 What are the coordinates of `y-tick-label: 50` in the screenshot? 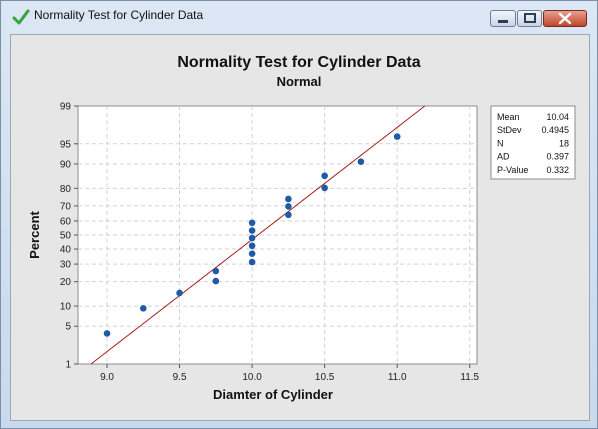 It's located at (66, 236).